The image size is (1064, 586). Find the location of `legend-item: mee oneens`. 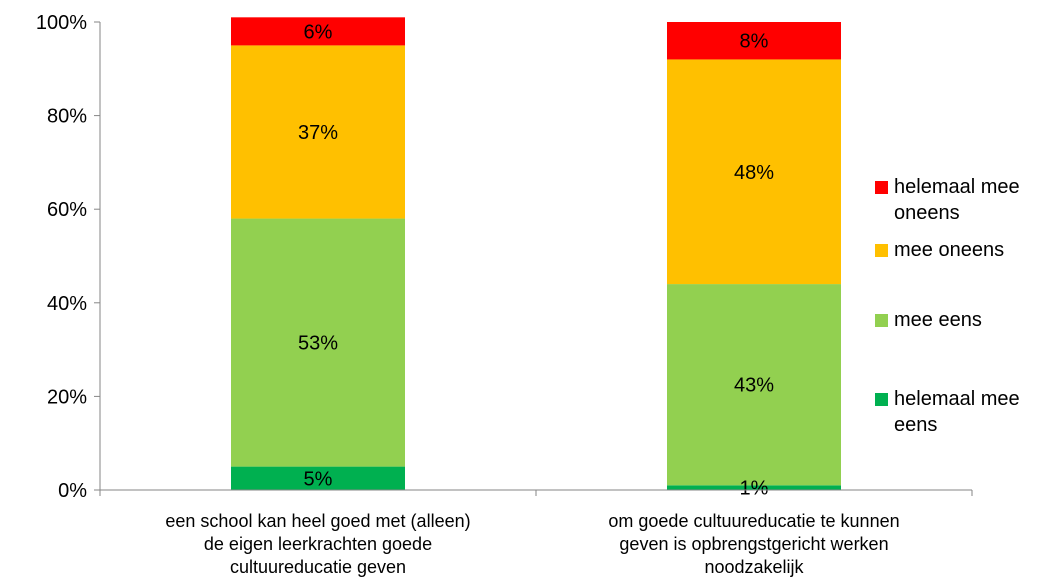

legend-item: mee oneens is located at coordinates (939, 250).